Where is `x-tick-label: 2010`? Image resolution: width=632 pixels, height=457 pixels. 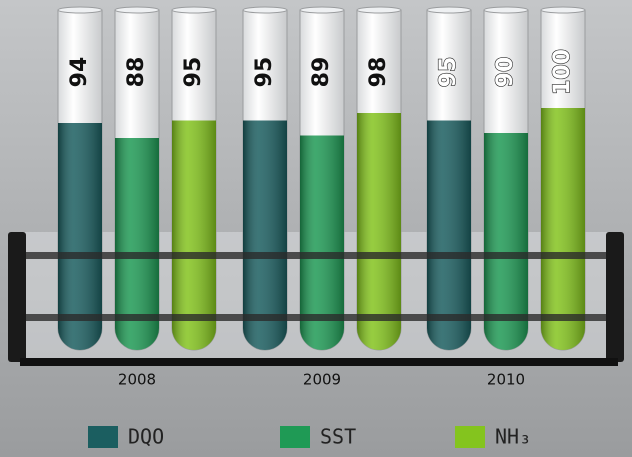 x-tick-label: 2010 is located at coordinates (506, 380).